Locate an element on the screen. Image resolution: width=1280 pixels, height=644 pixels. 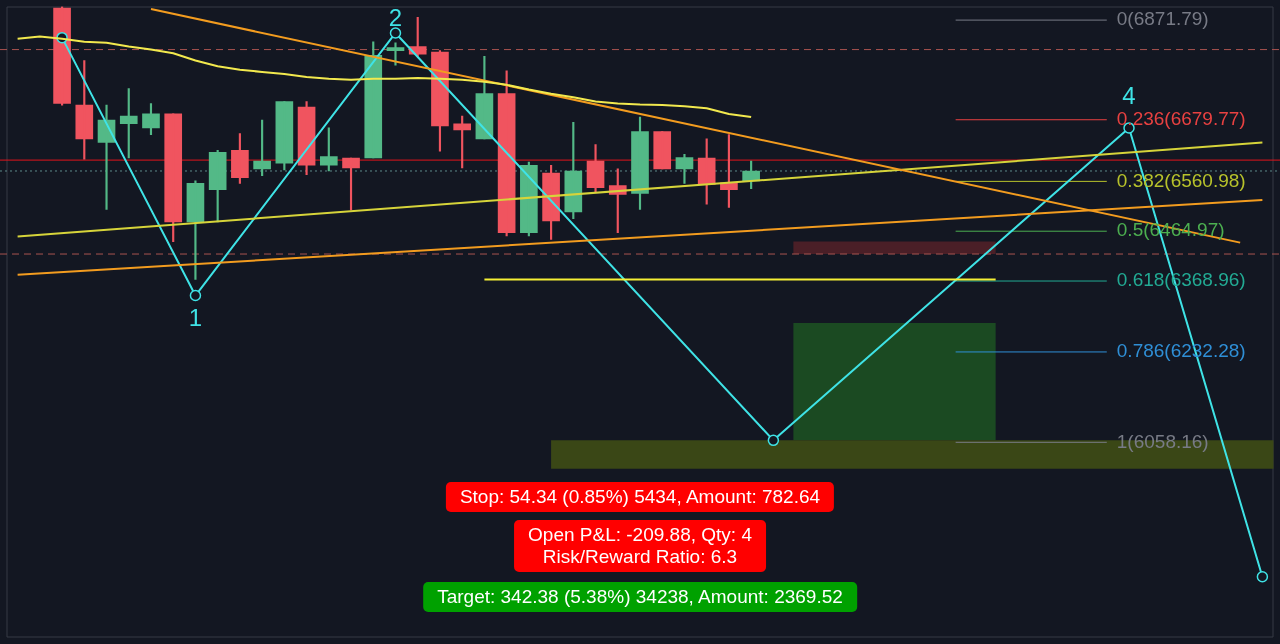
annotation: 1 is located at coordinates (195, 318).